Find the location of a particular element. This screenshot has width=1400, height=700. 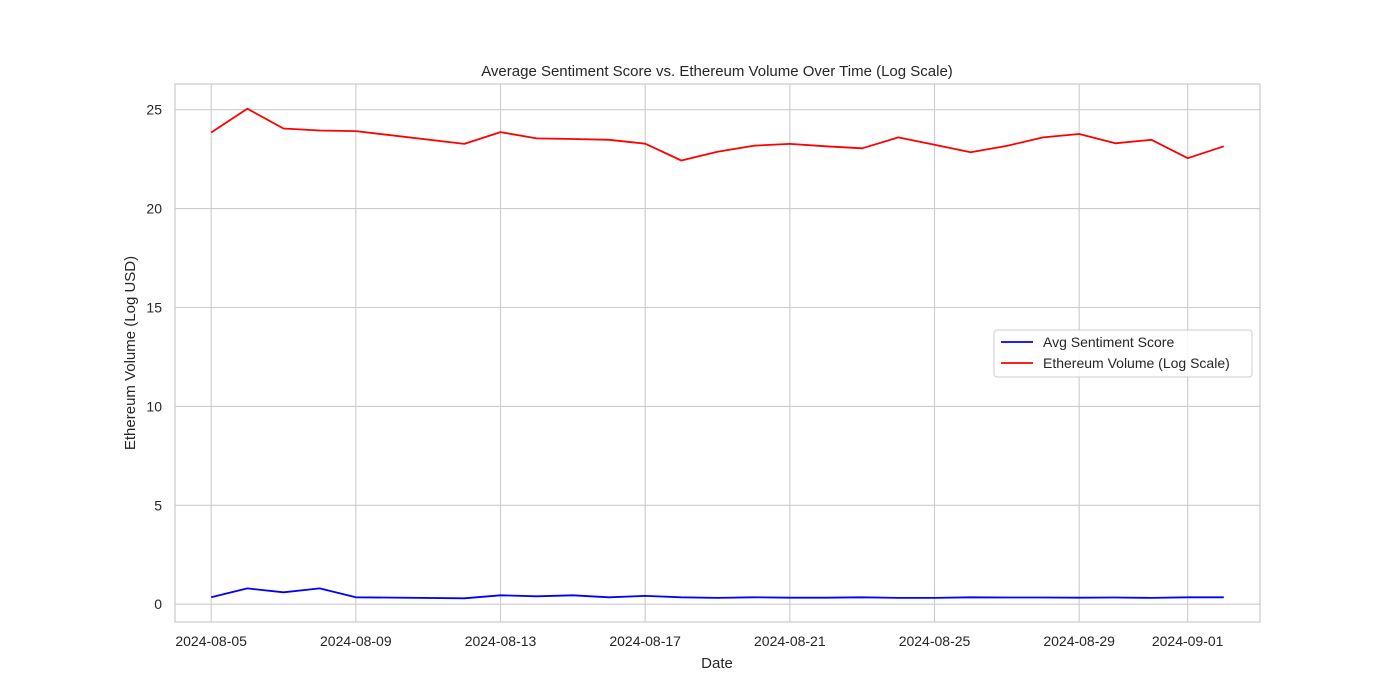

y-tick-label: 0 is located at coordinates (158, 604).